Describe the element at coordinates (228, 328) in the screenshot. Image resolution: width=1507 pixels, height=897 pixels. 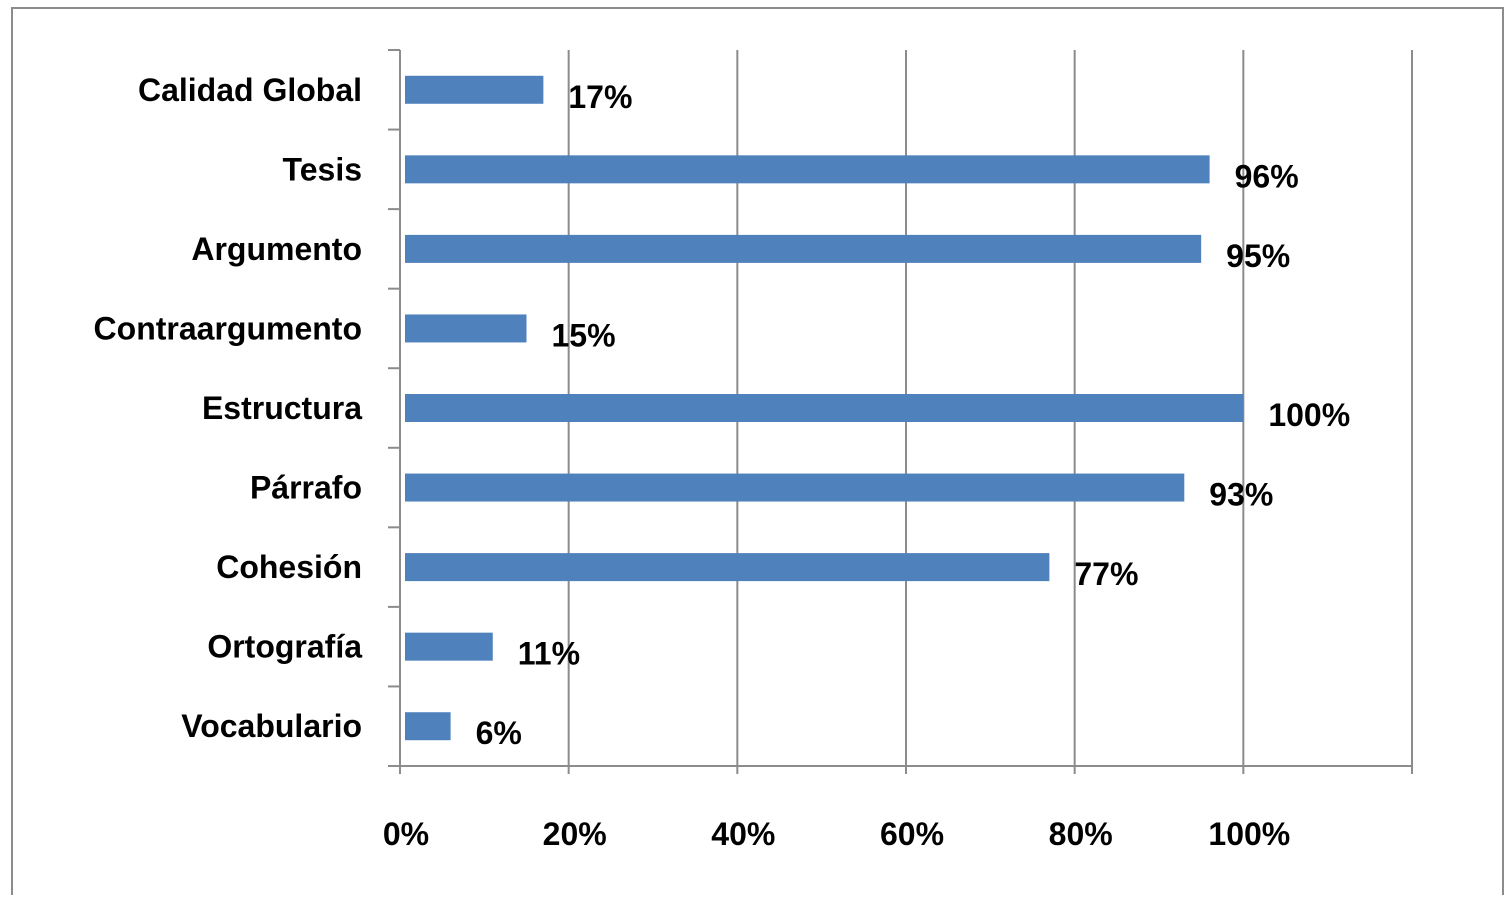
I see `category-label: Contraargumento` at that location.